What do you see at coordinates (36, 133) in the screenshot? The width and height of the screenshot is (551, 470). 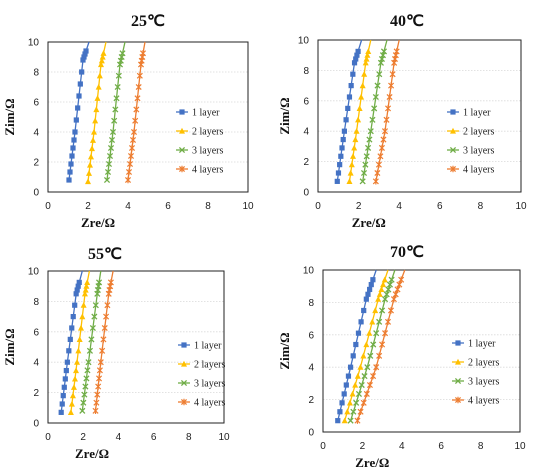 I see `y-tick-label-4: 4` at bounding box center [36, 133].